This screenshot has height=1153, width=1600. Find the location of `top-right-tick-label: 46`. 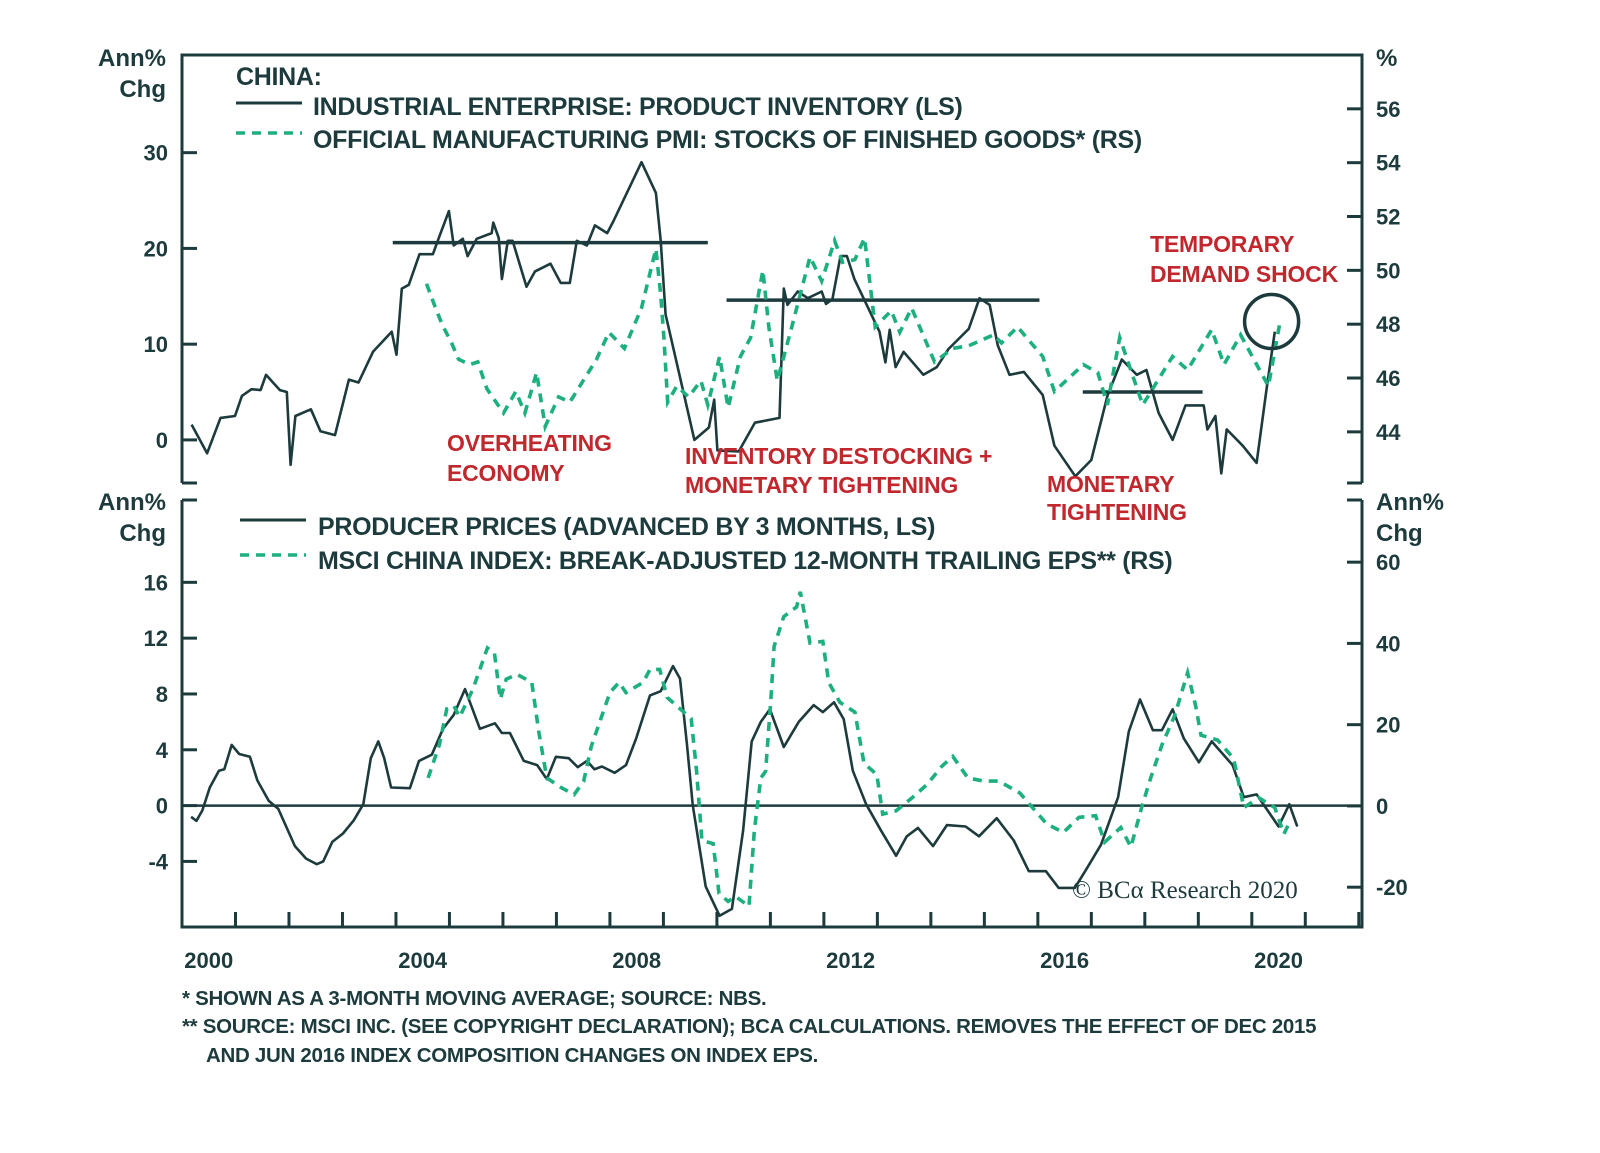

top-right-tick-label: 46 is located at coordinates (1388, 378).